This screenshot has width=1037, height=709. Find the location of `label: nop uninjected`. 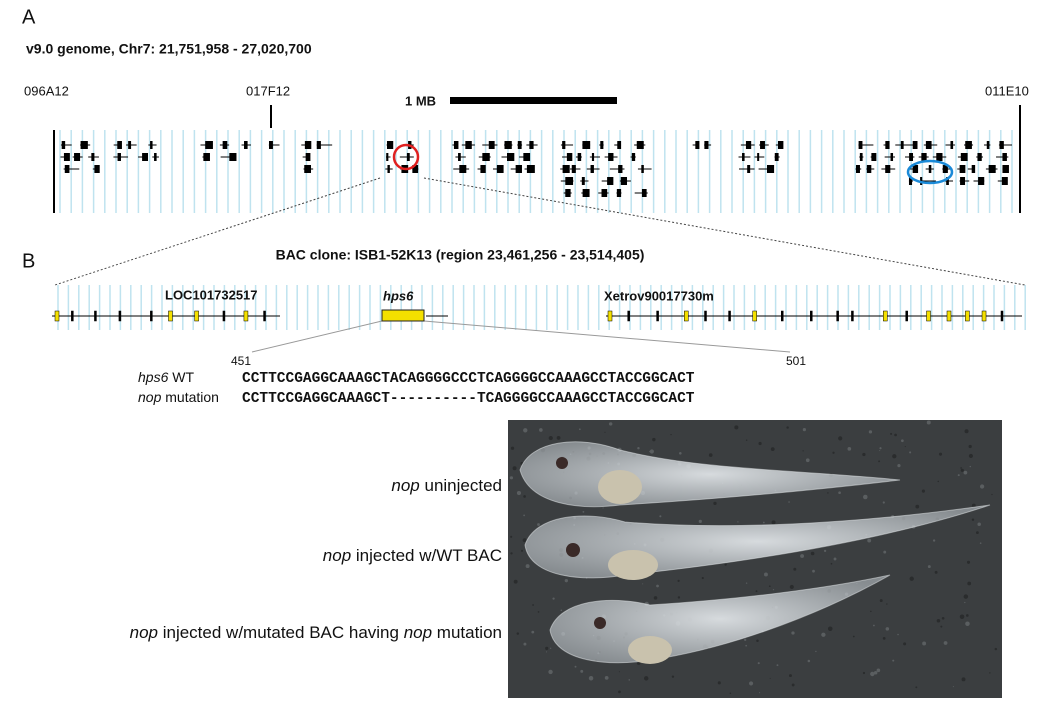

label: nop uninjected is located at coordinates (446, 485).